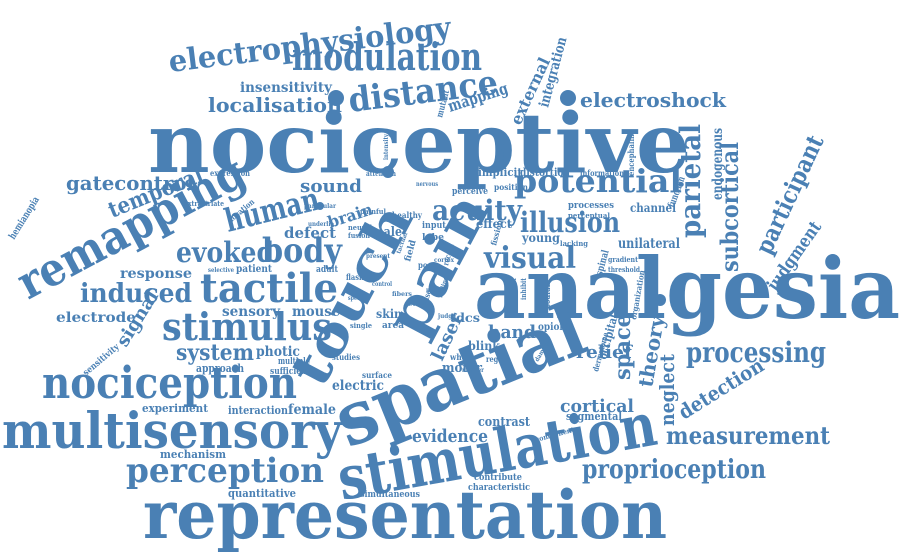 This screenshot has height=556, width=900. I want to click on word-system: system, so click(215, 353).